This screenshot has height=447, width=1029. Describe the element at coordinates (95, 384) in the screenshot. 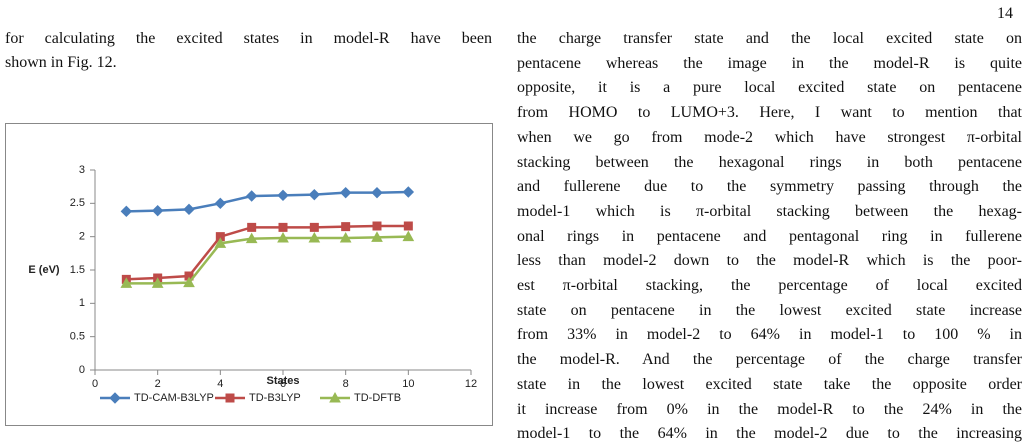

I see `x-tick-label: 0` at that location.